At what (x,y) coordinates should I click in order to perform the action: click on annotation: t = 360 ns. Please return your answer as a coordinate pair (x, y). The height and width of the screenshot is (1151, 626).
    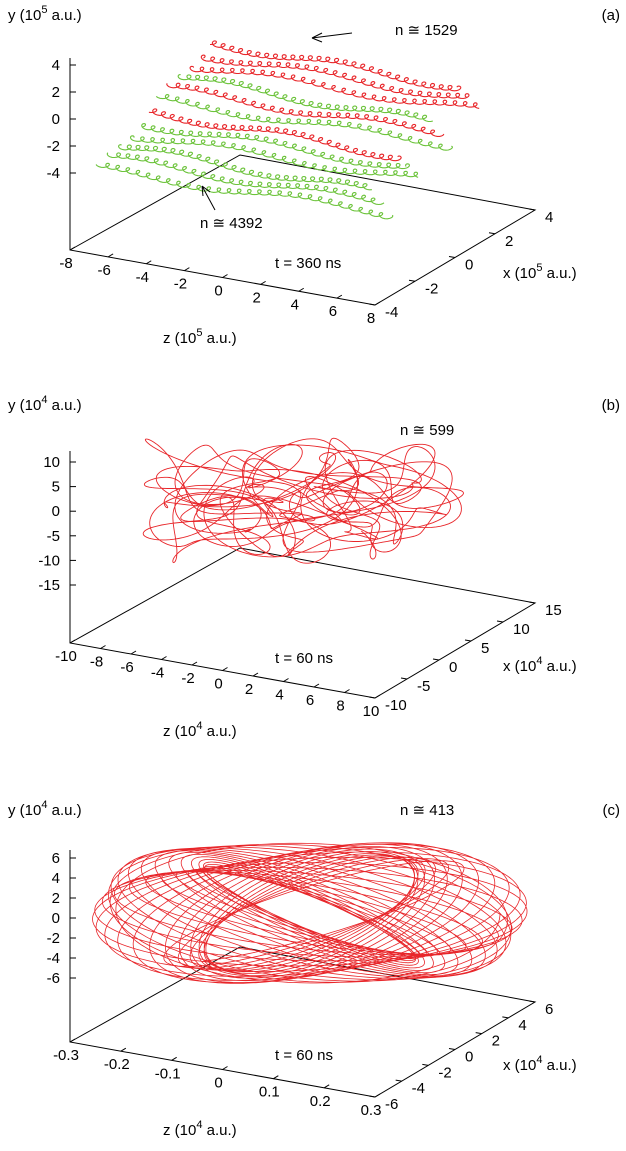
    Looking at the image, I should click on (308, 263).